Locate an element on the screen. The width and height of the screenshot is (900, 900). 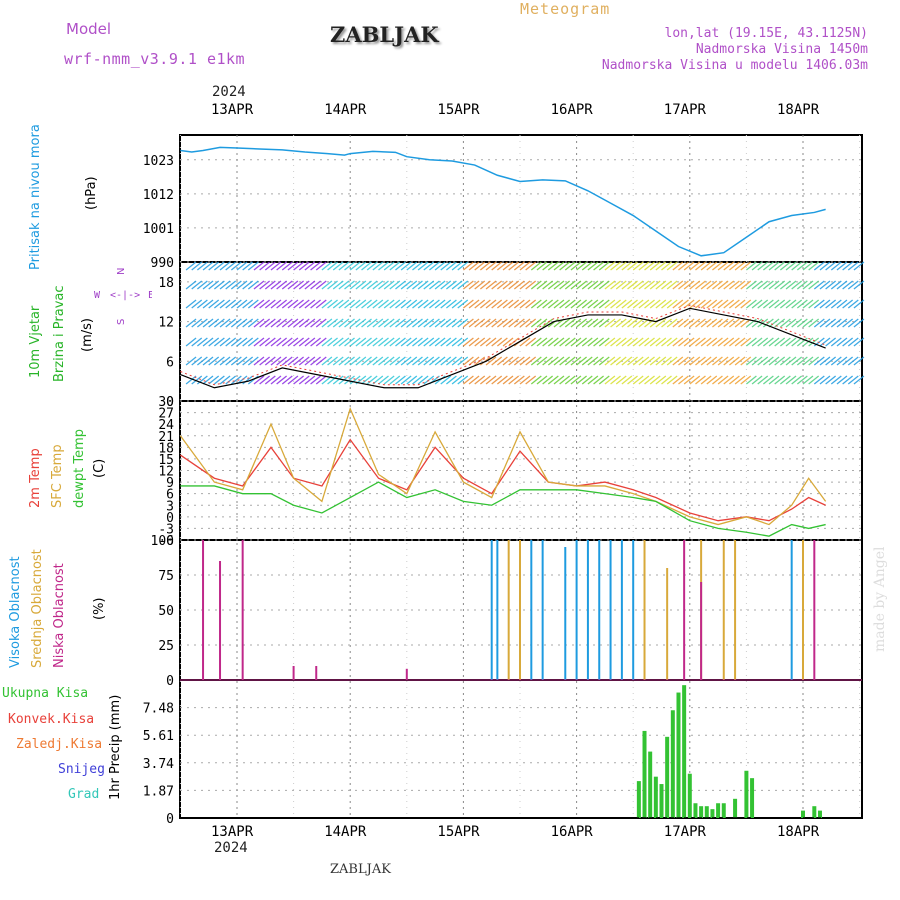
lonlat-label: lon,lat (19.15E, 43.1125N) is located at coordinates (766, 33).